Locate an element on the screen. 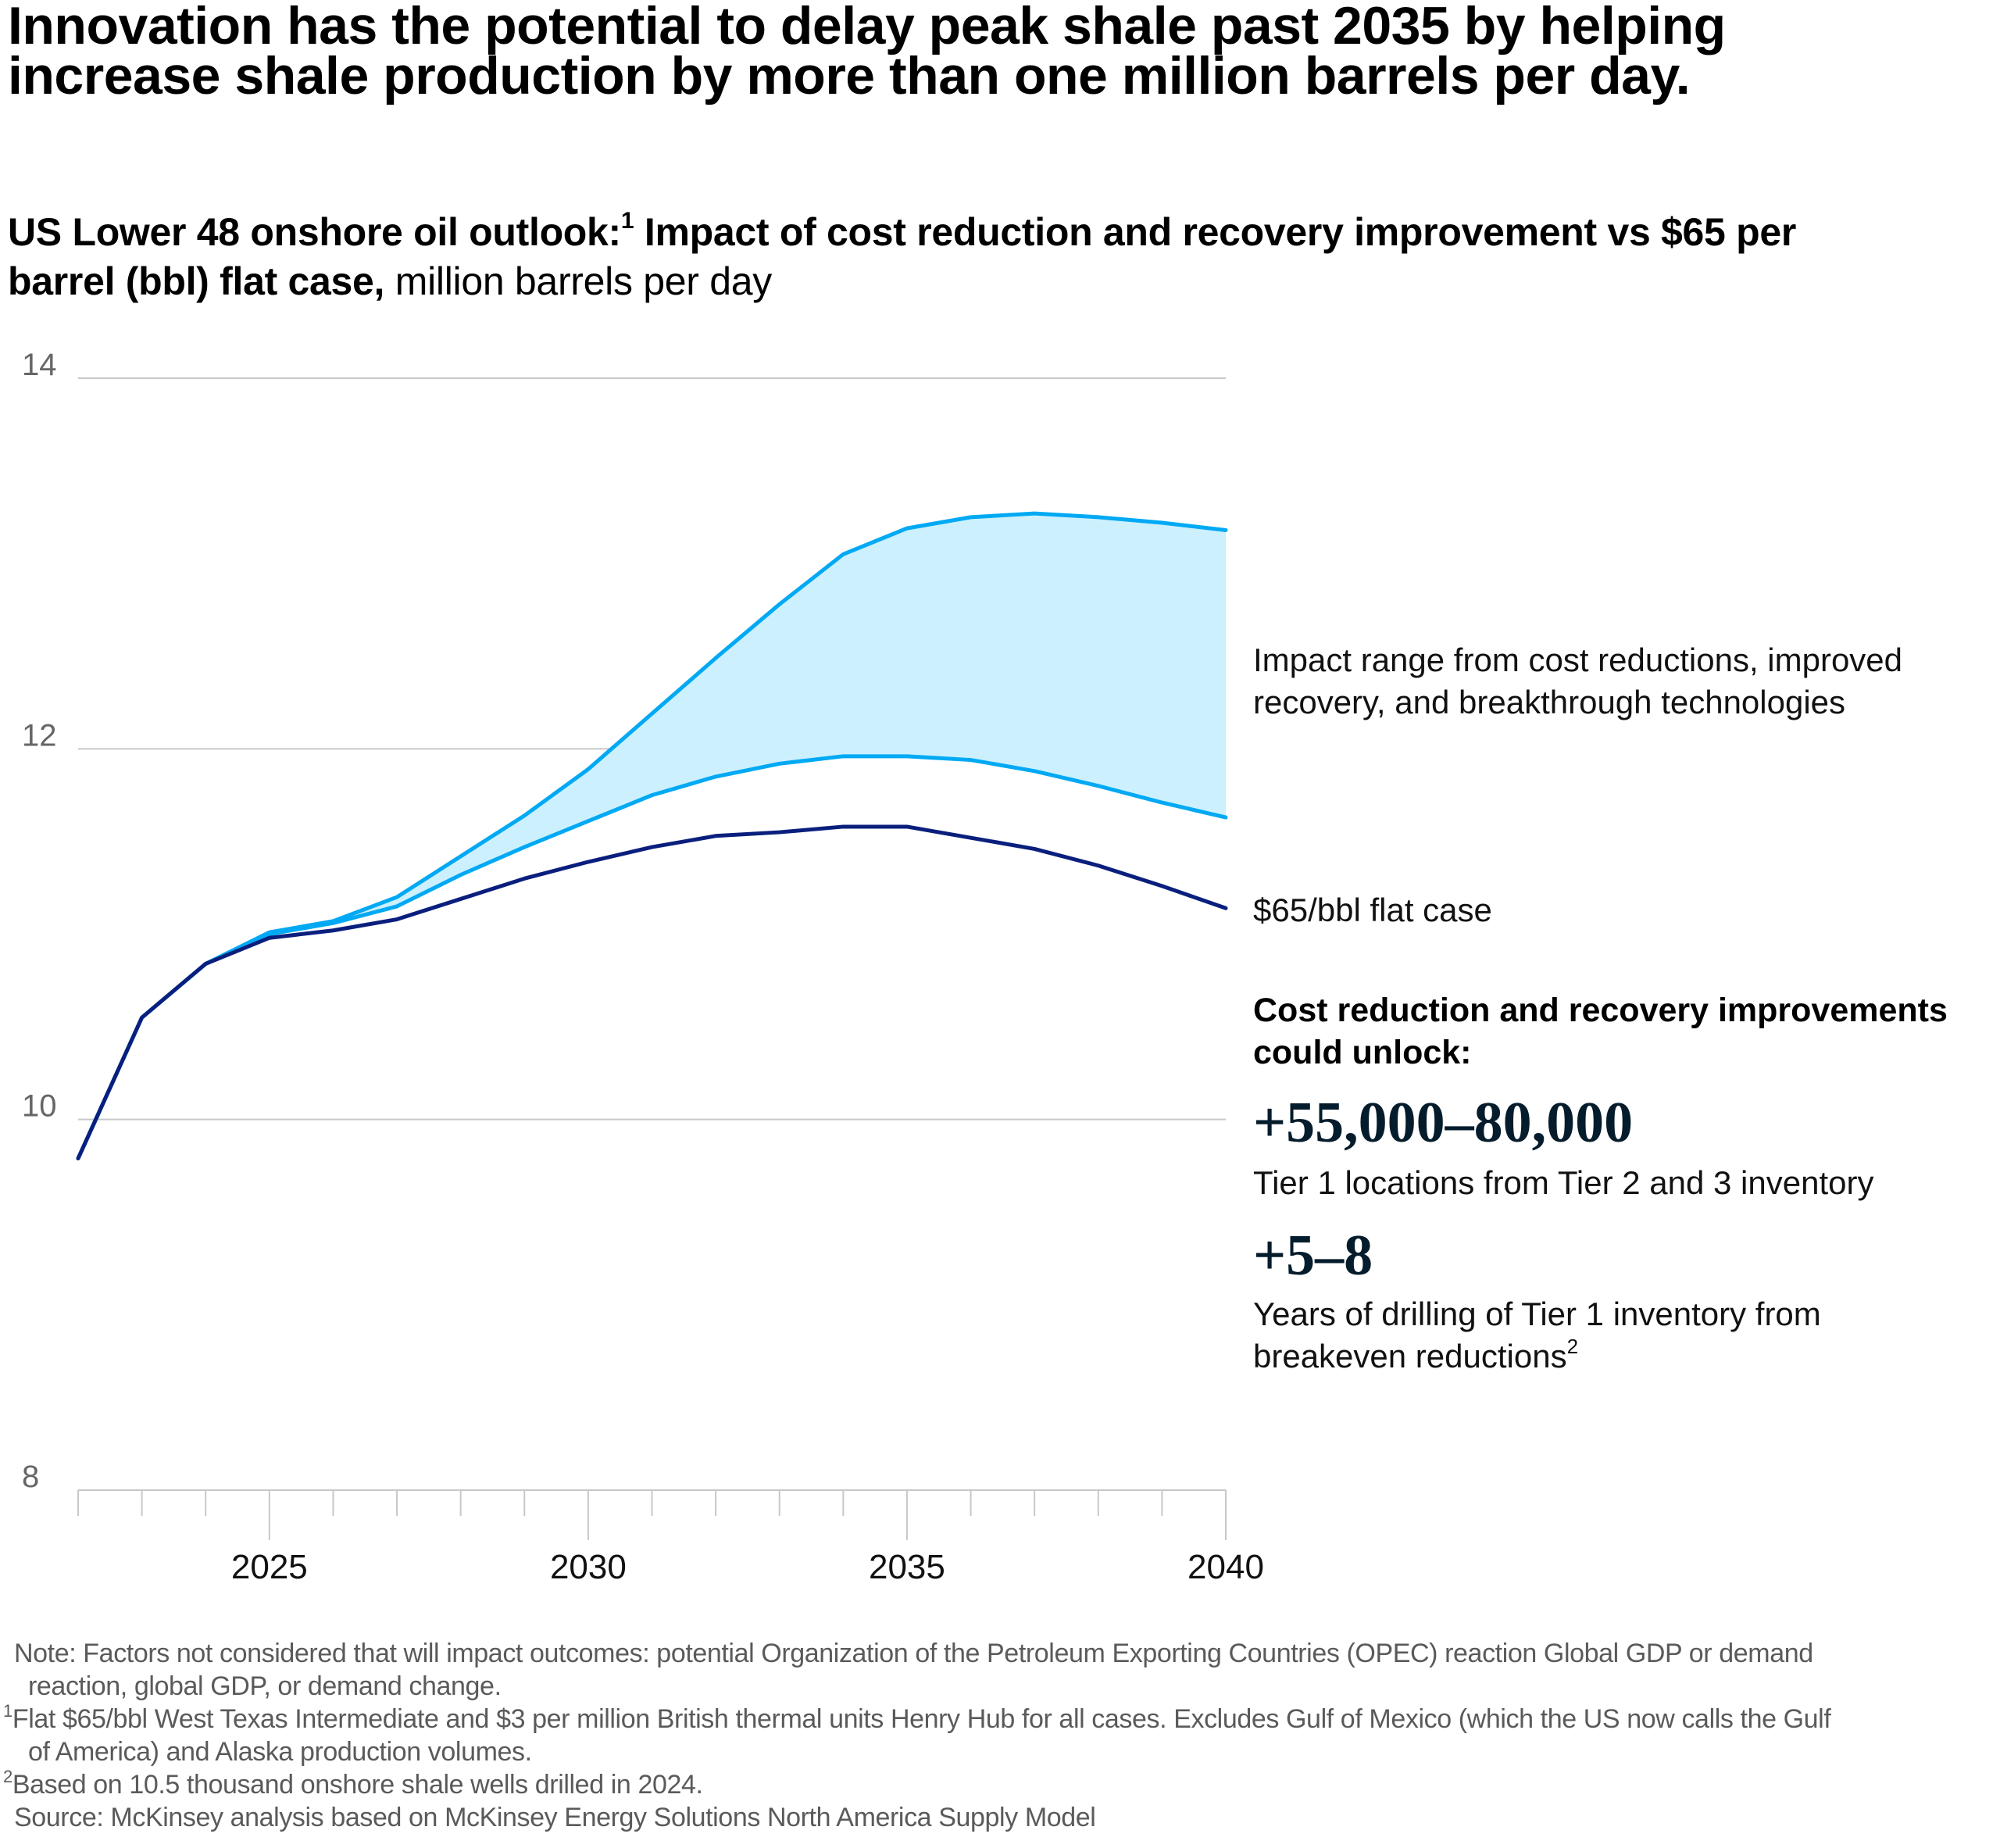  footnote-1-ref: 1 is located at coordinates (7, 1711).